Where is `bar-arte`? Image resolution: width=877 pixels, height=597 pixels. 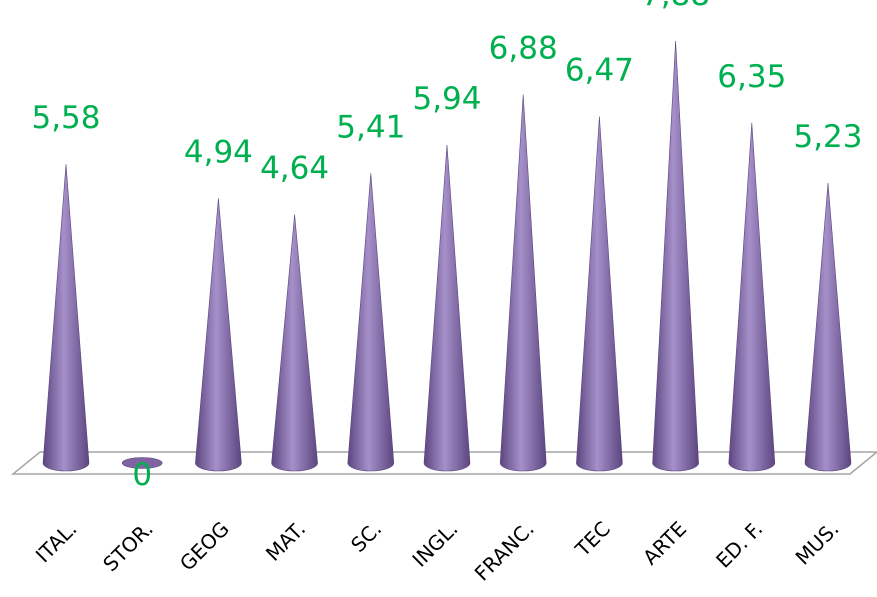 bar-arte is located at coordinates (675, 256).